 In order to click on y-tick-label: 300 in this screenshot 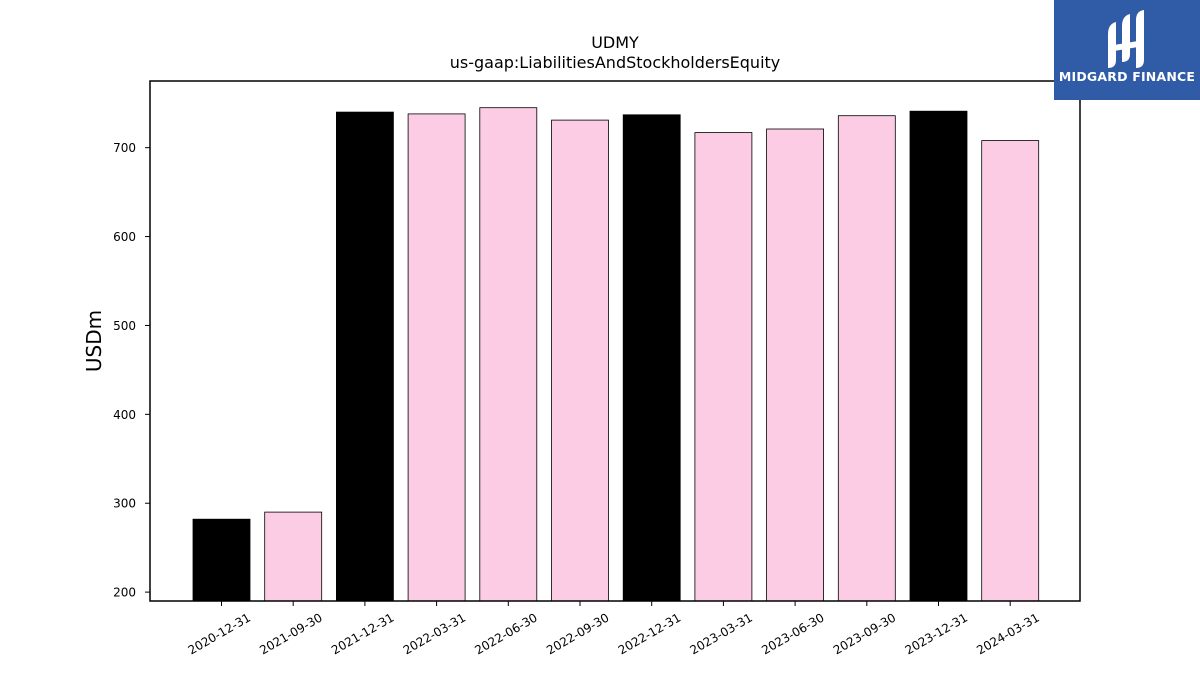, I will do `click(124, 504)`.